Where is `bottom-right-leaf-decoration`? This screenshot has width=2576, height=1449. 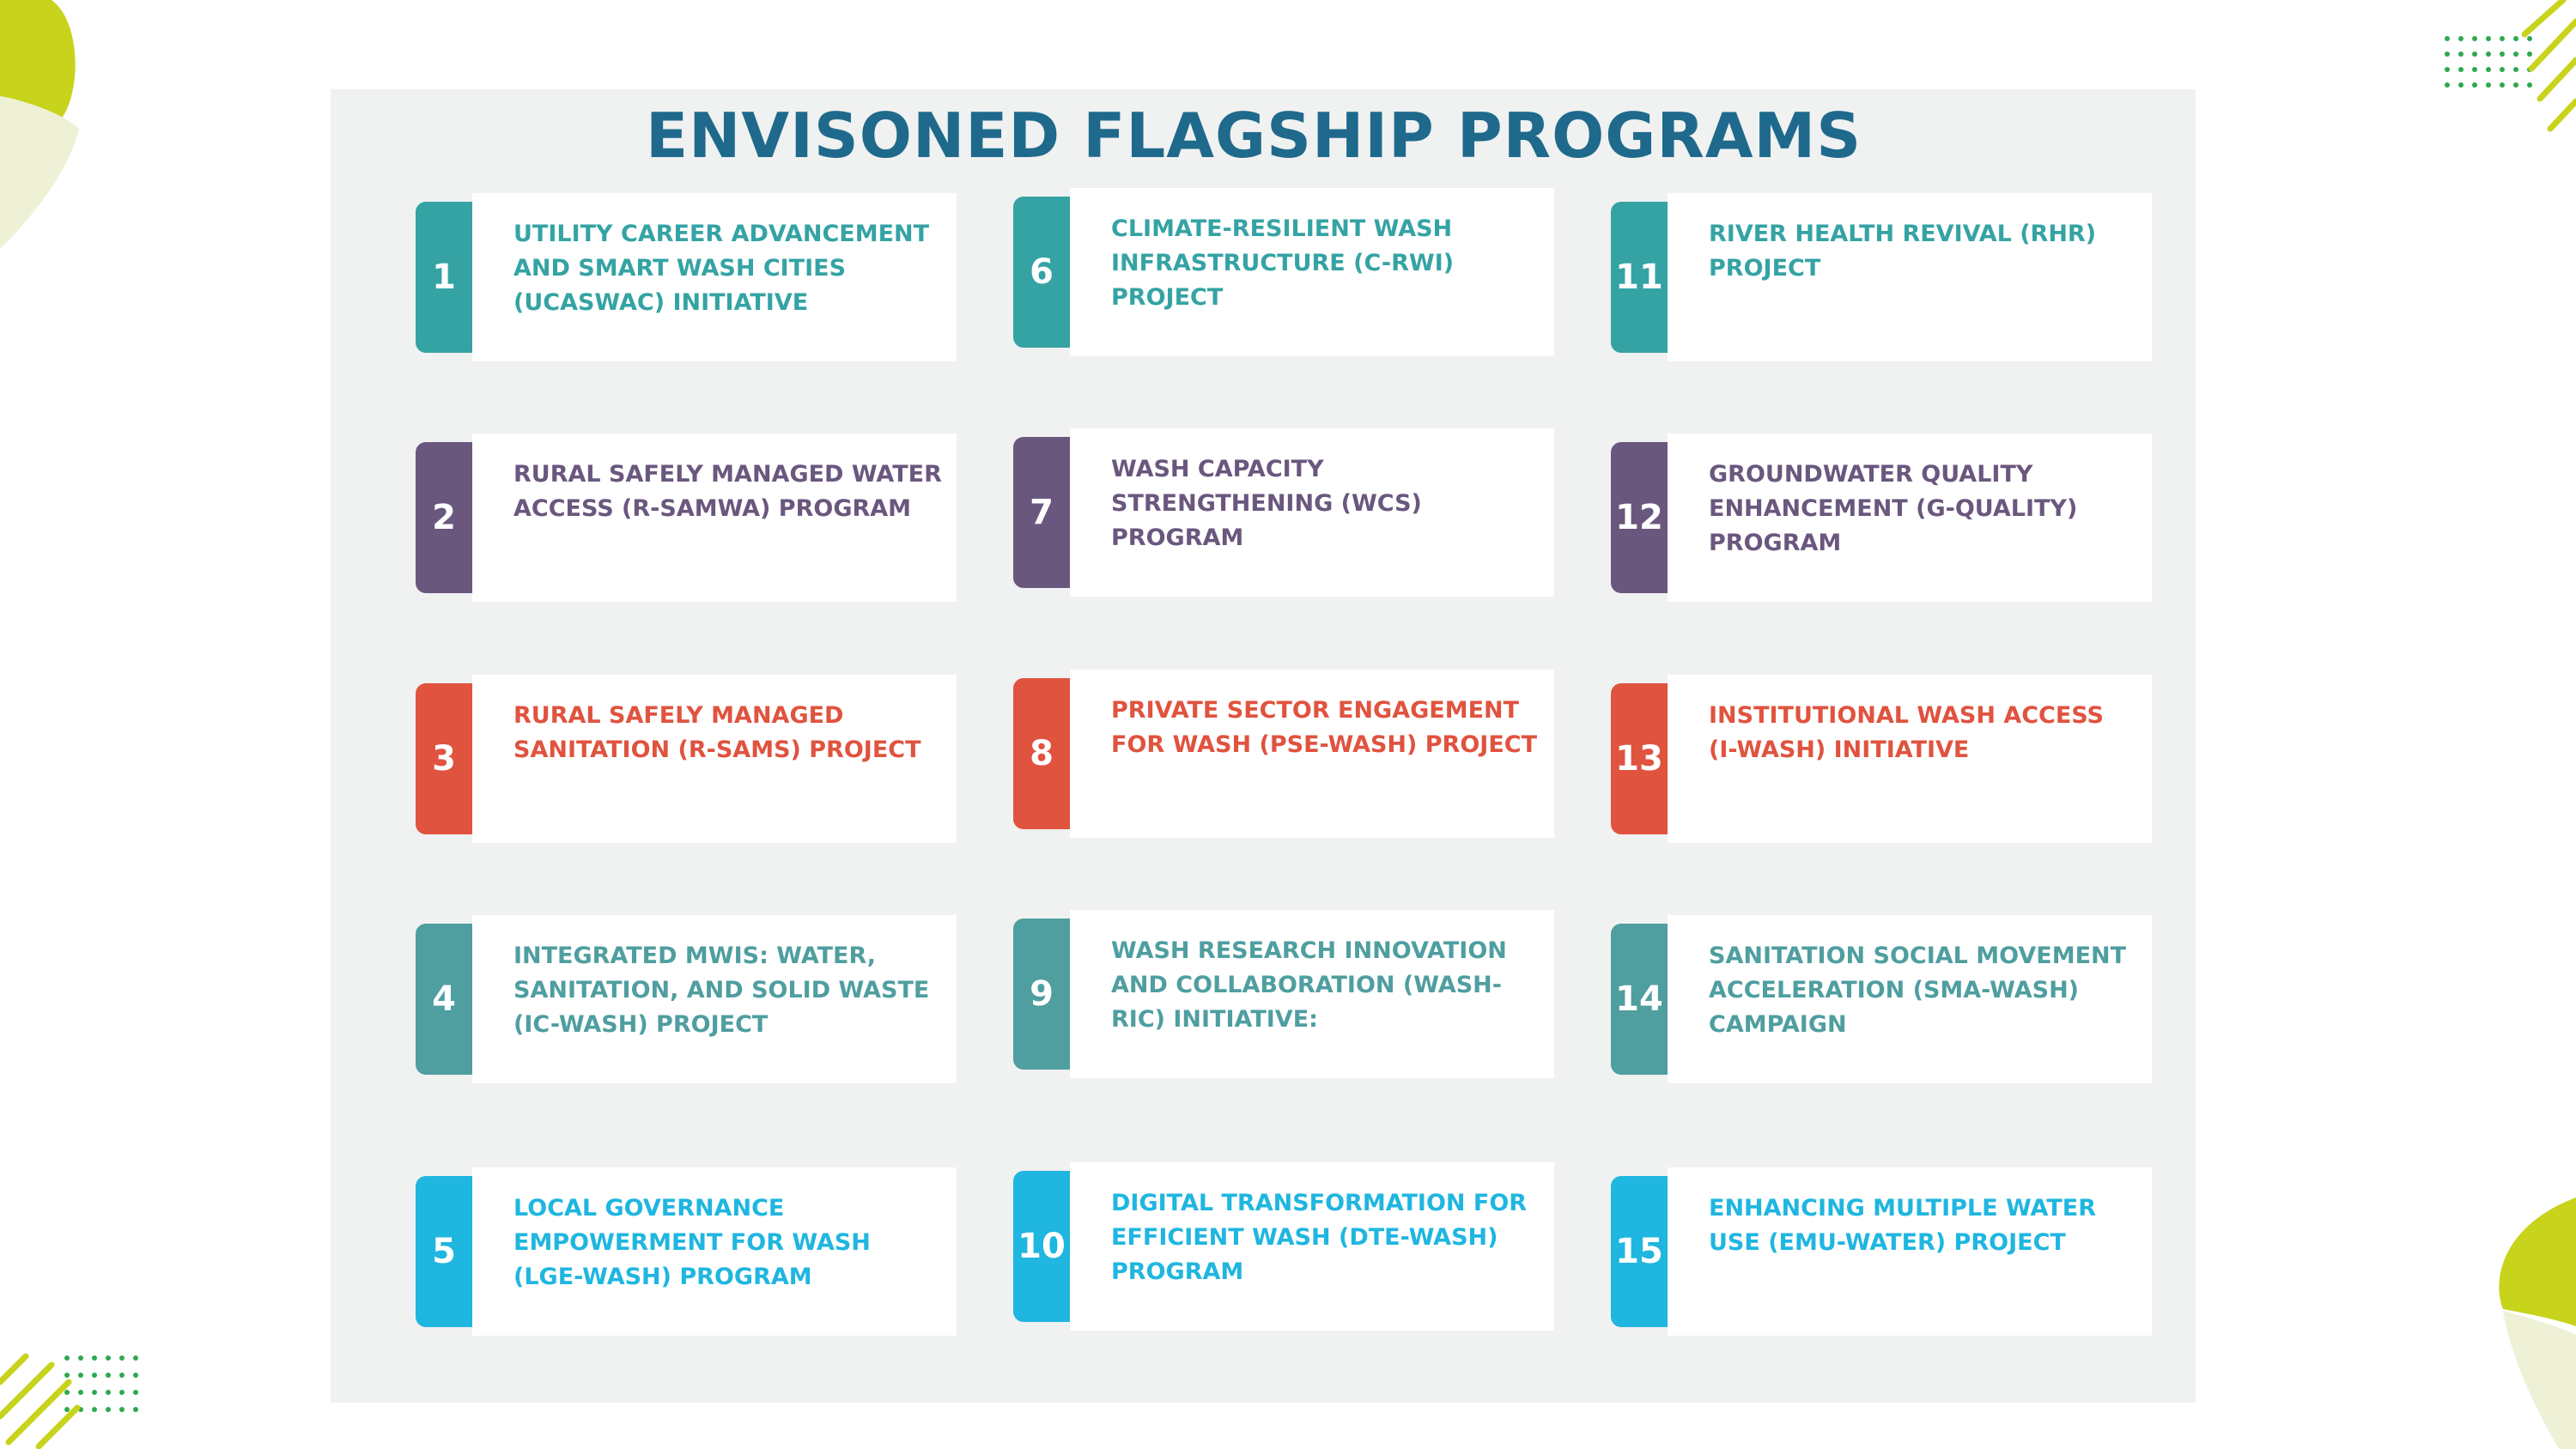 bottom-right-leaf-decoration is located at coordinates (2537, 1323).